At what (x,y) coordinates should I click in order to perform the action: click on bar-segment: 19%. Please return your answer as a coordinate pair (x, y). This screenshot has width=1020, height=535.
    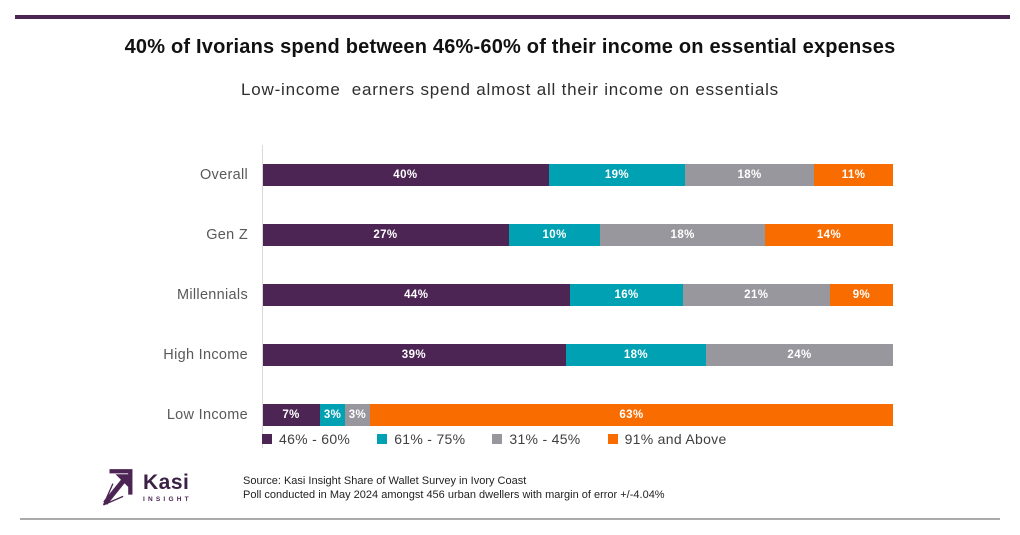
    Looking at the image, I should click on (617, 175).